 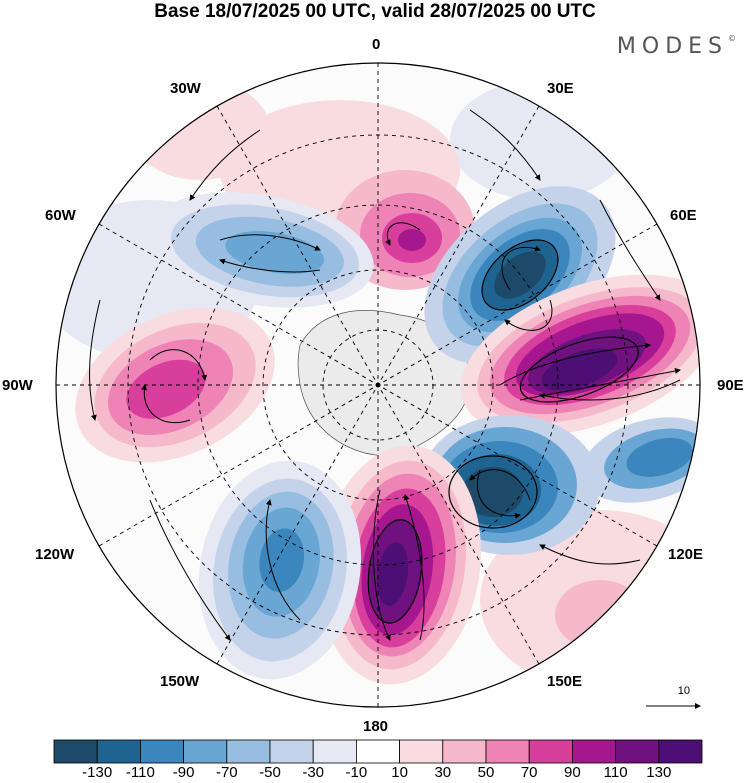 I want to click on colorbar-tick-label: 130, so click(x=659, y=772).